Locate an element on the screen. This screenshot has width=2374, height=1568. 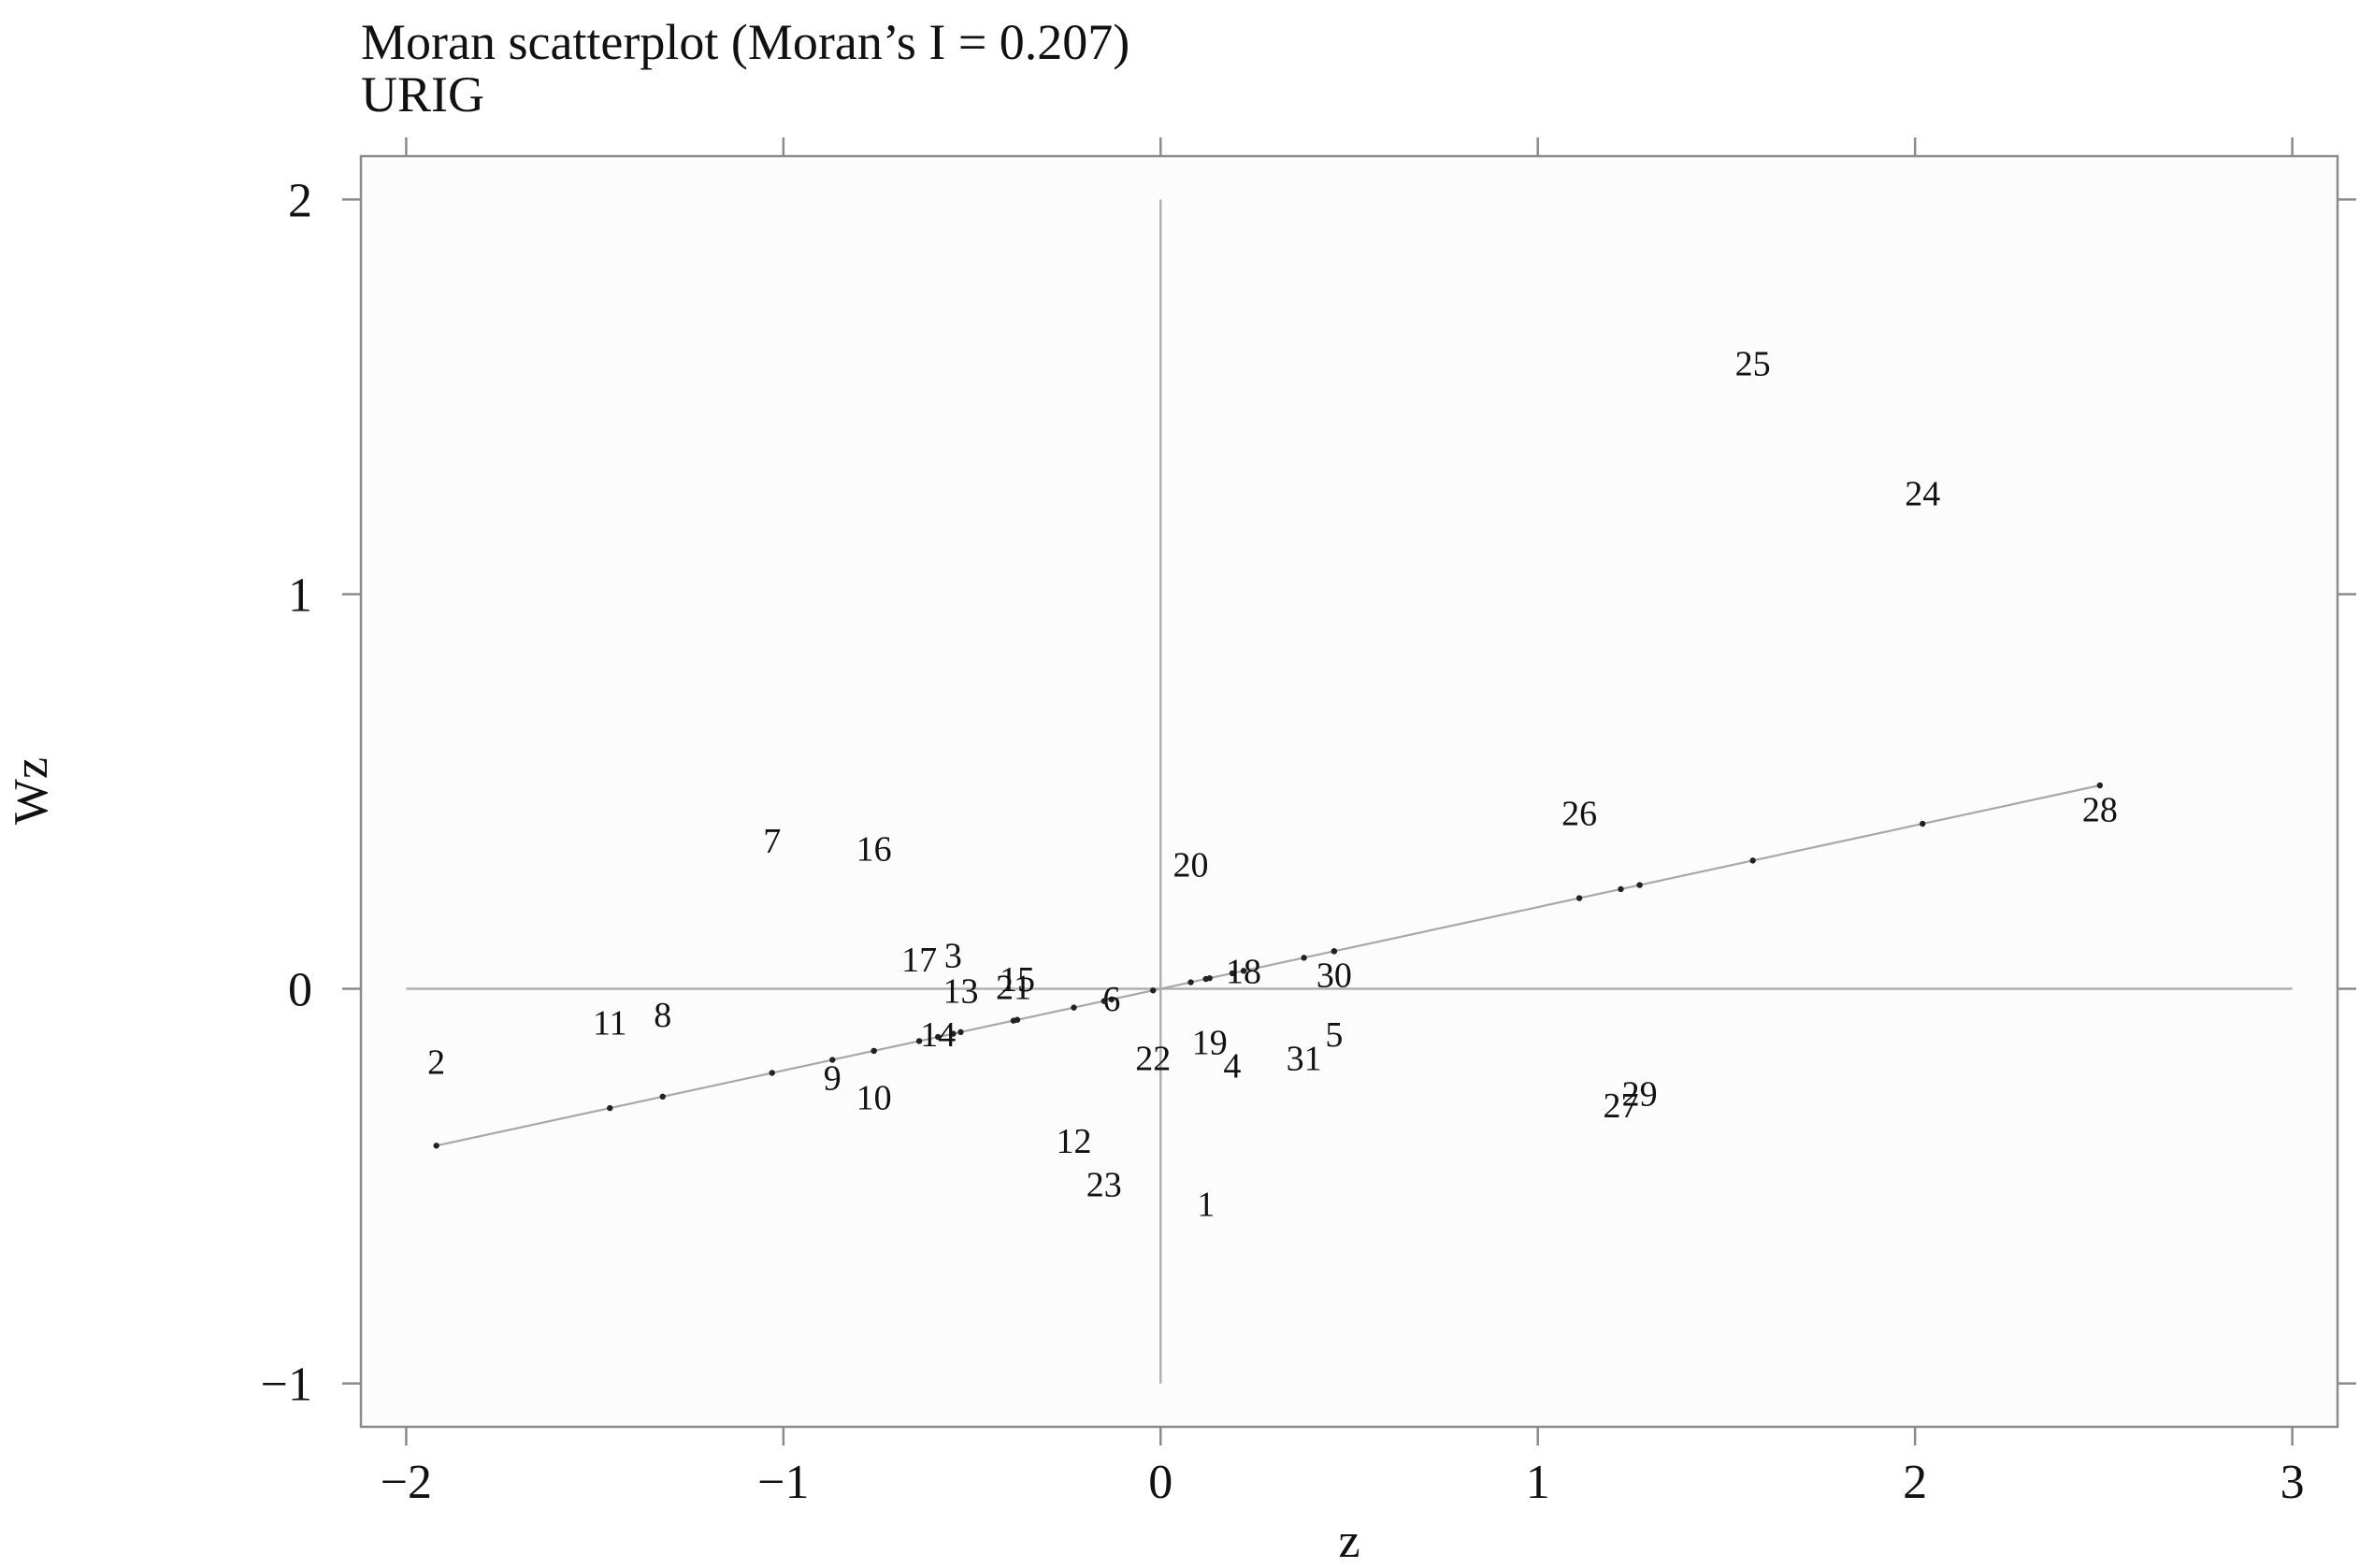
point-label: 29 is located at coordinates (1640, 1094).